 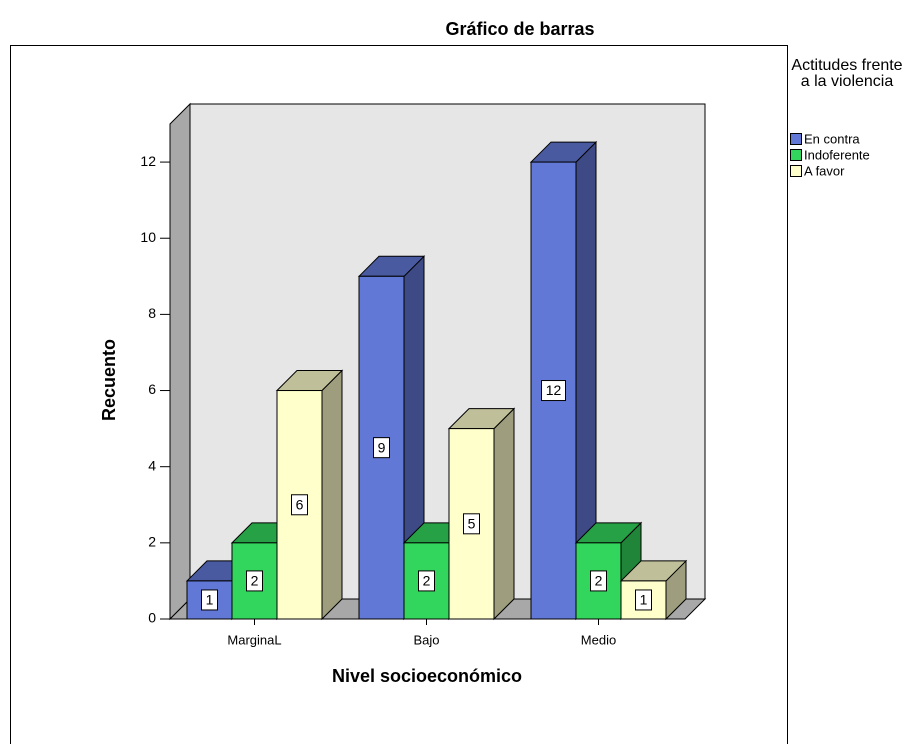 What do you see at coordinates (427, 676) in the screenshot?
I see `x-axis-label: Nivel socioeconómico` at bounding box center [427, 676].